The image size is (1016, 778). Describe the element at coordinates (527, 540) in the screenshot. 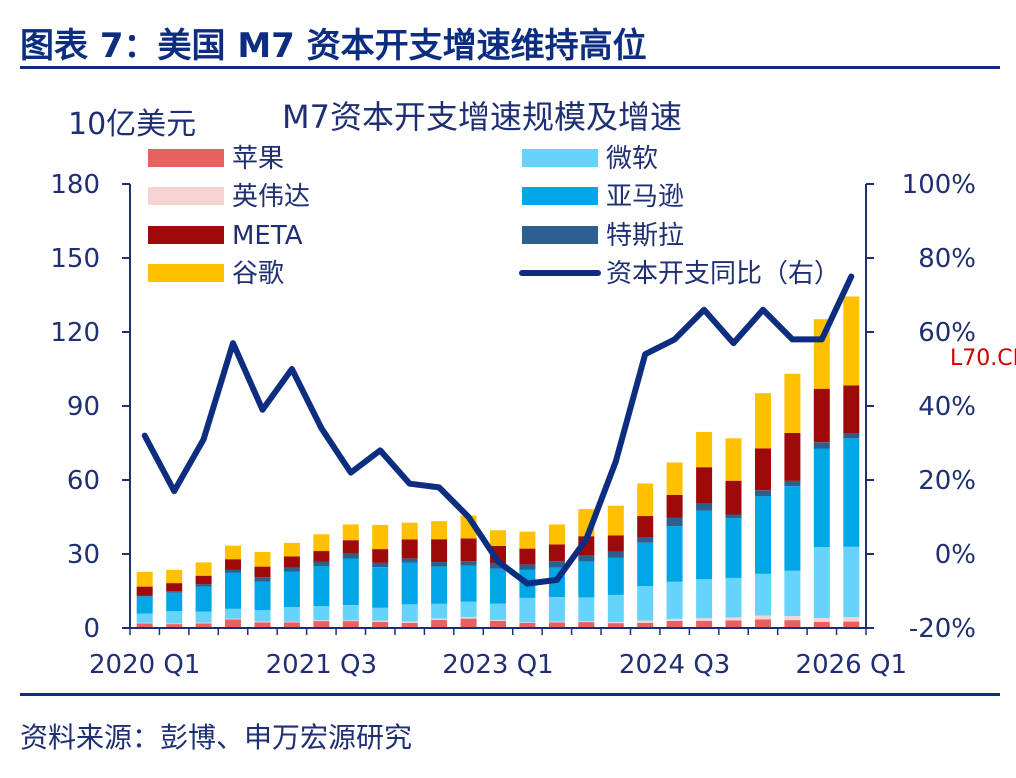

I see `bar-google-2023Q2` at that location.